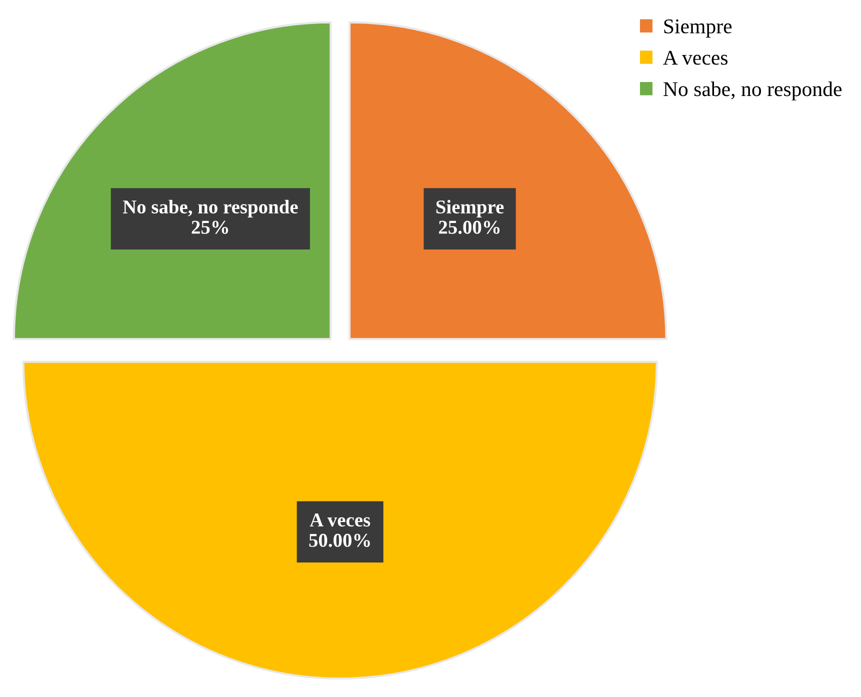 The width and height of the screenshot is (861, 697). I want to click on slice-label: A veces, so click(340, 520).